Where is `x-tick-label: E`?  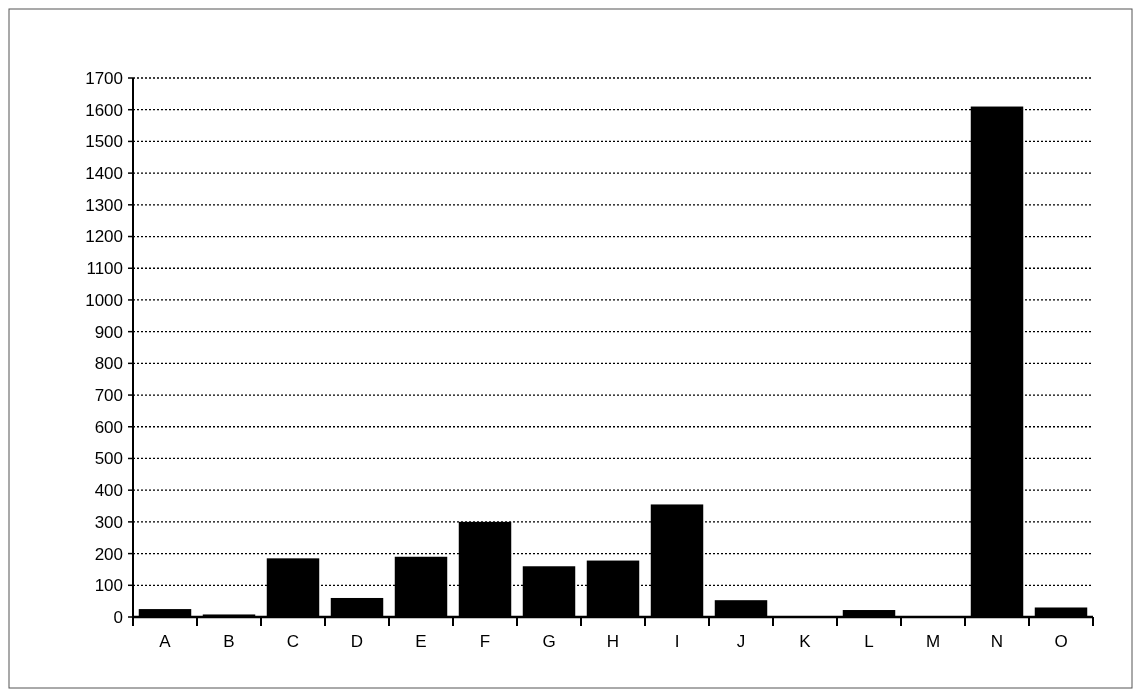
x-tick-label: E is located at coordinates (421, 641).